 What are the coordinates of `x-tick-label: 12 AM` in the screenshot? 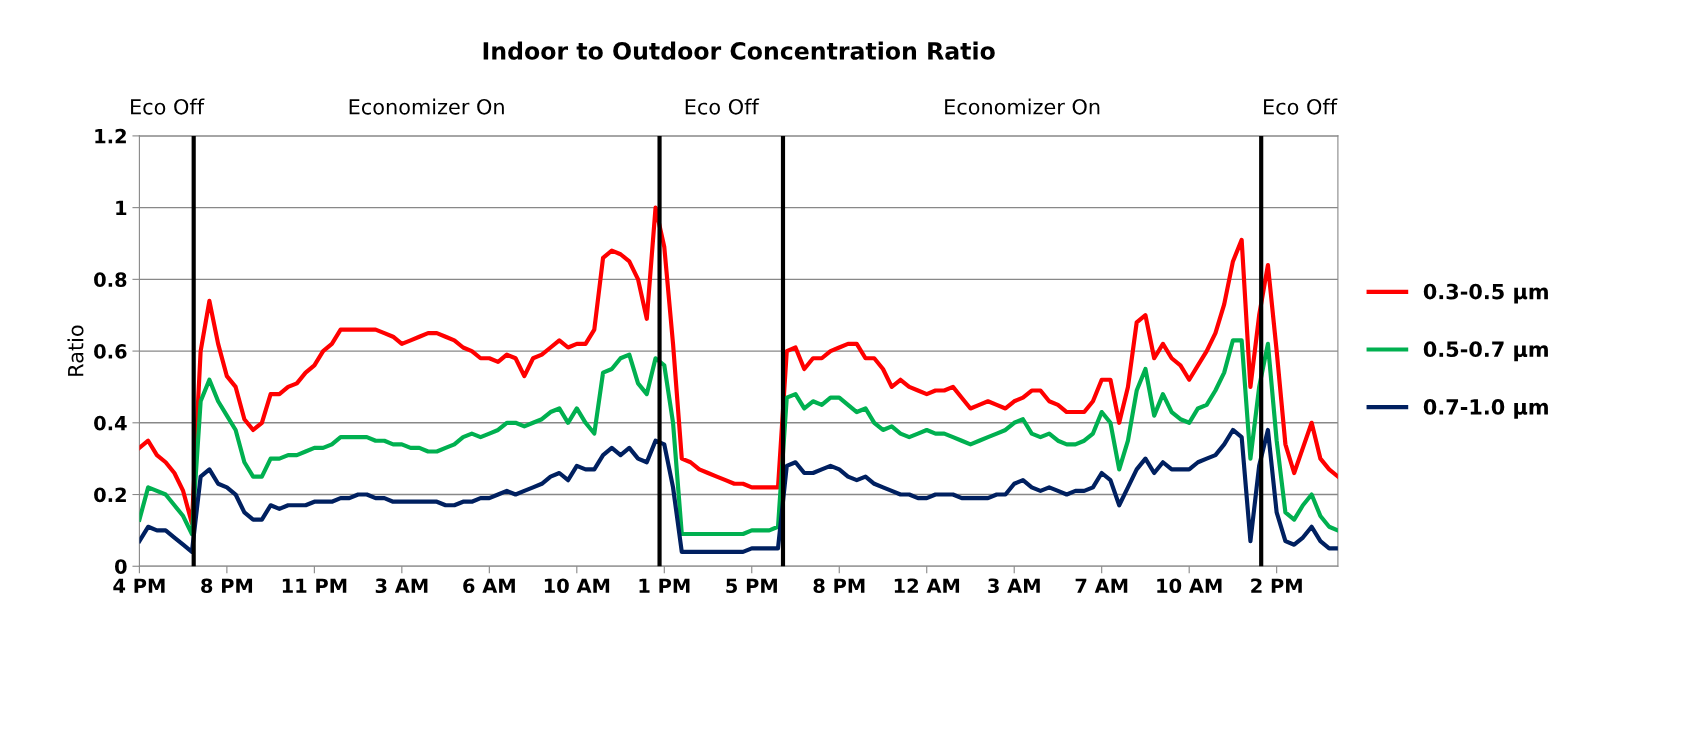 It's located at (927, 585).